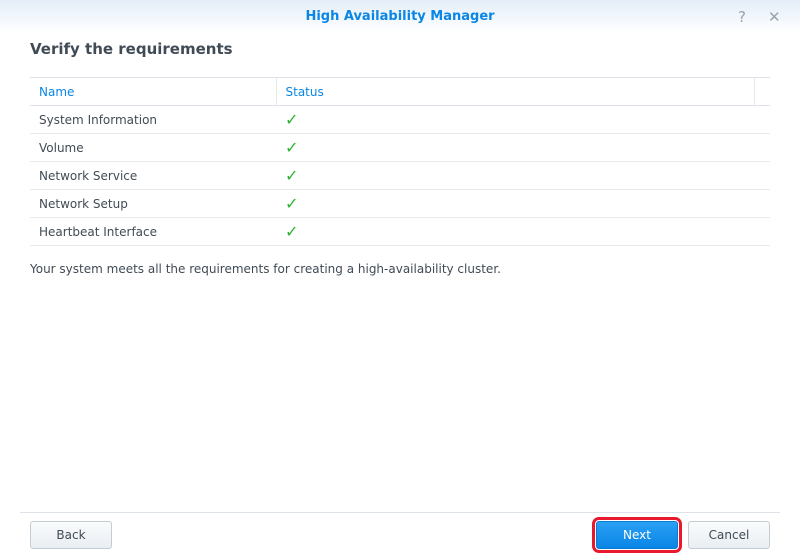 This screenshot has width=800, height=557. What do you see at coordinates (153, 147) in the screenshot?
I see `row-name: Volume` at bounding box center [153, 147].